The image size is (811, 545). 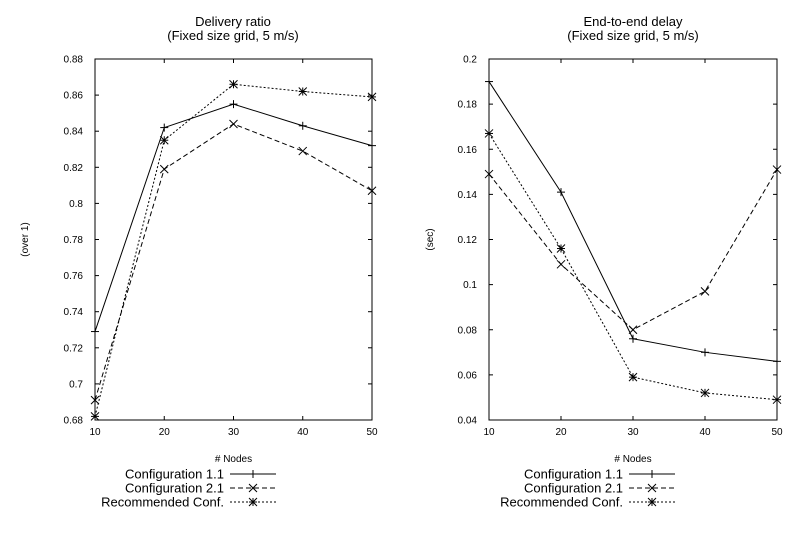 What do you see at coordinates (468, 421) in the screenshot?
I see `y-tick-label: 0.04` at bounding box center [468, 421].